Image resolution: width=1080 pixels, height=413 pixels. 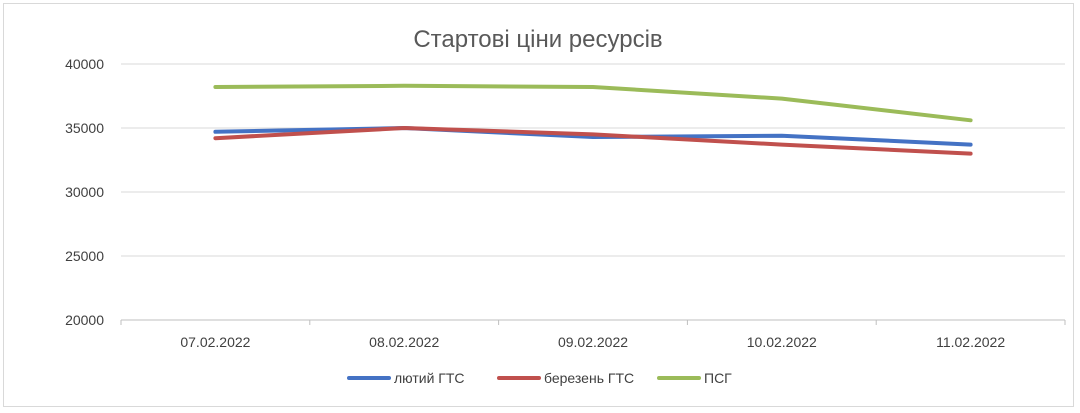 I want to click on legend-label: ПСГ, so click(x=718, y=378).